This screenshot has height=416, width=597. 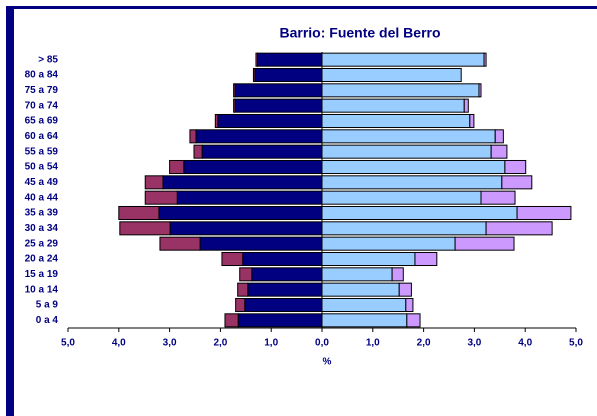 I want to click on y-tick-label: > 85, so click(x=48, y=59).